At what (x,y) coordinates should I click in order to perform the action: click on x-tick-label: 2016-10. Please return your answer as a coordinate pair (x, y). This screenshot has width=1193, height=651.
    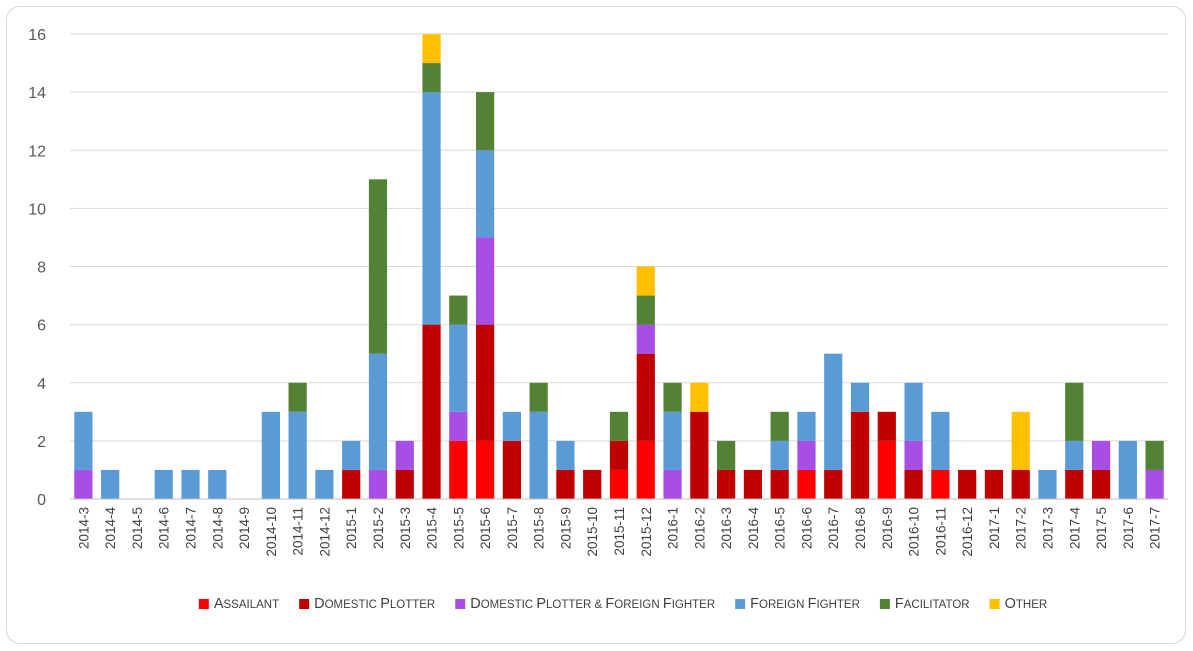
    Looking at the image, I should click on (914, 532).